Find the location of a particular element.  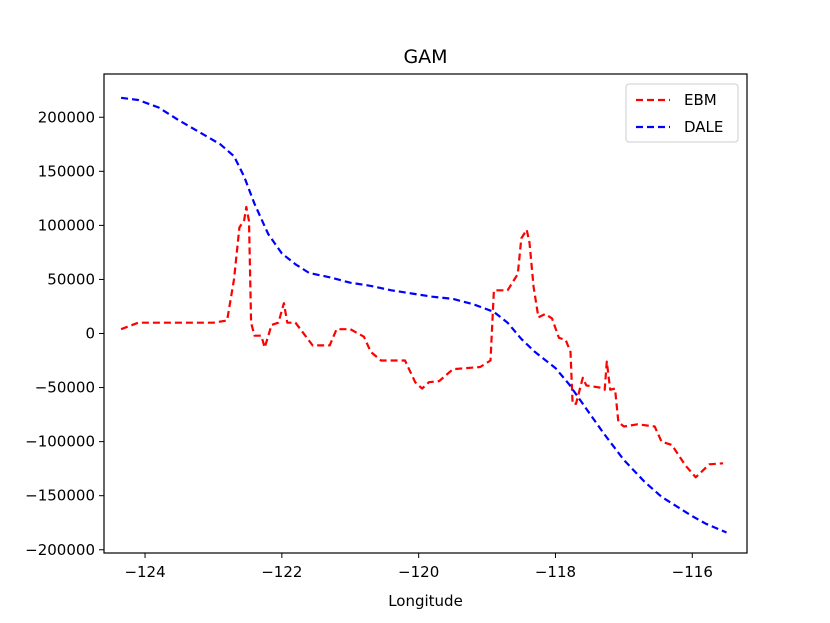

y-tick-label: 0 is located at coordinates (90, 334).